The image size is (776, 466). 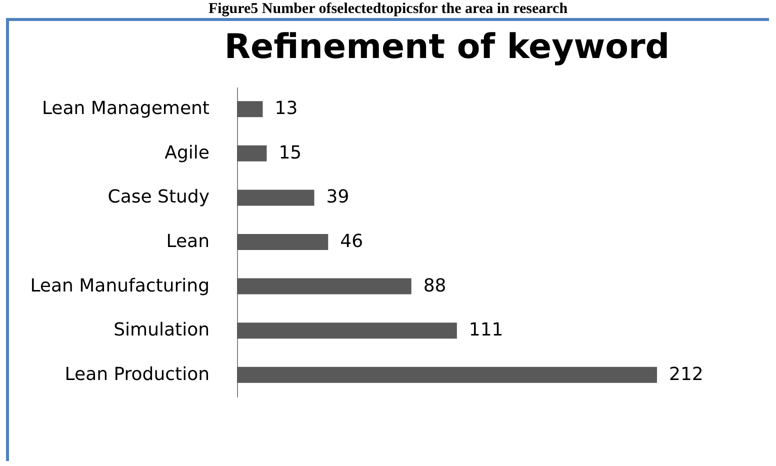 What do you see at coordinates (126, 109) in the screenshot?
I see `y-tick-label: Lean Management` at bounding box center [126, 109].